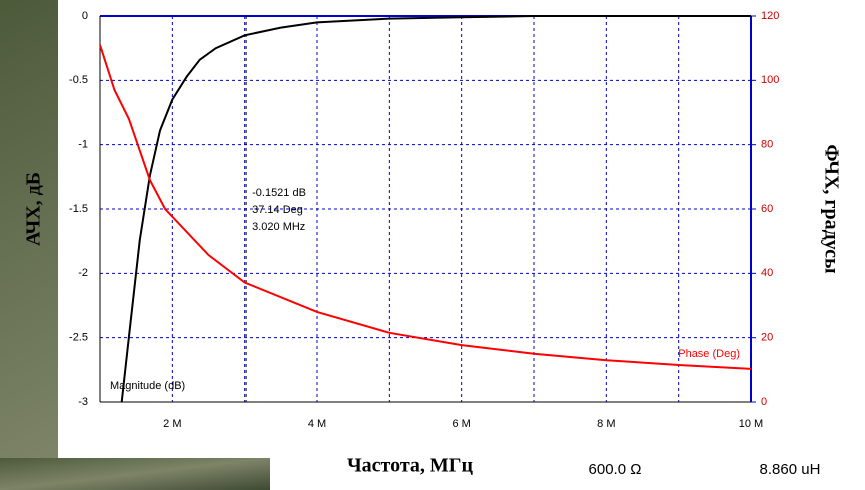 This screenshot has width=865, height=490. What do you see at coordinates (147, 386) in the screenshot?
I see `series-label: Magnitude (dB)` at bounding box center [147, 386].